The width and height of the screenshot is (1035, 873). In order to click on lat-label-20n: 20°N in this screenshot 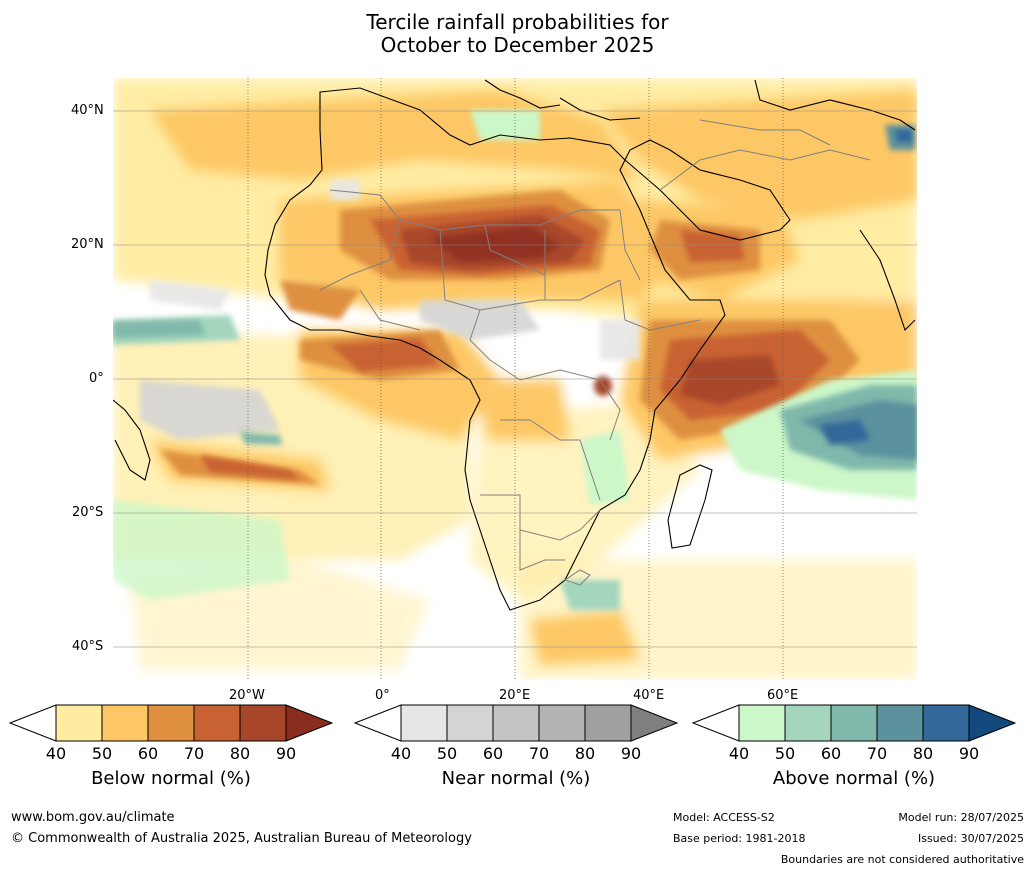, I will do `click(87, 244)`.